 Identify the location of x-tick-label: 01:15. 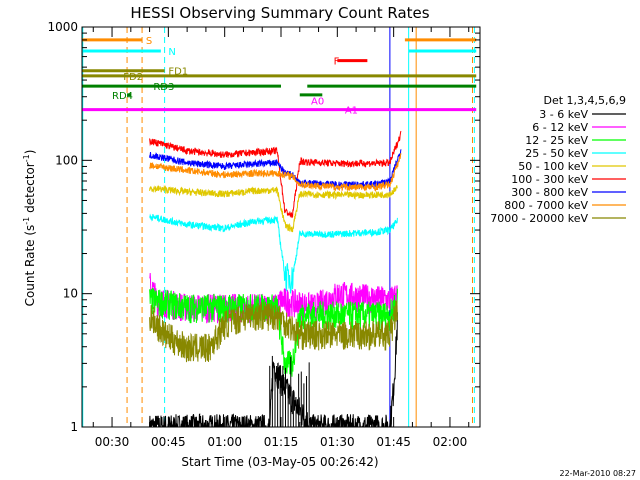
(281, 442).